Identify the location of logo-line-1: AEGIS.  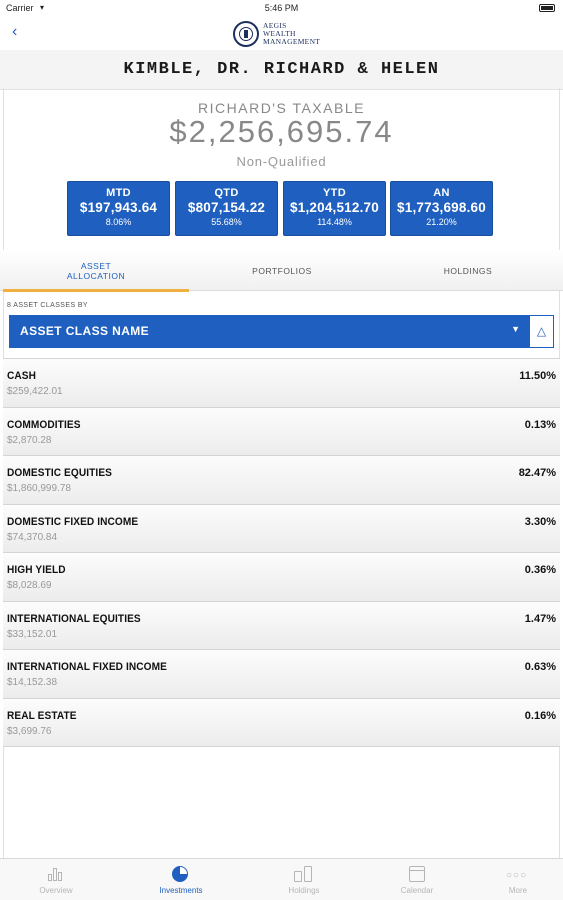
(275, 25).